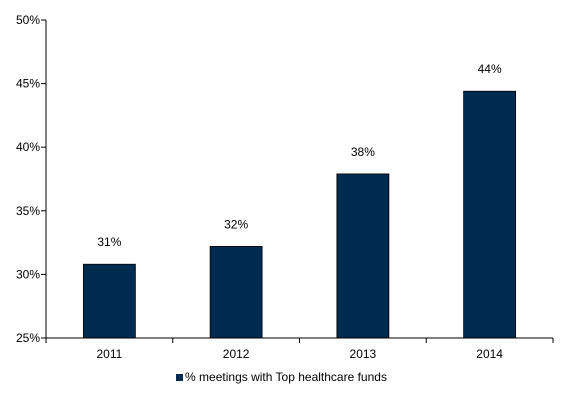  What do you see at coordinates (109, 301) in the screenshot?
I see `bar-2011` at bounding box center [109, 301].